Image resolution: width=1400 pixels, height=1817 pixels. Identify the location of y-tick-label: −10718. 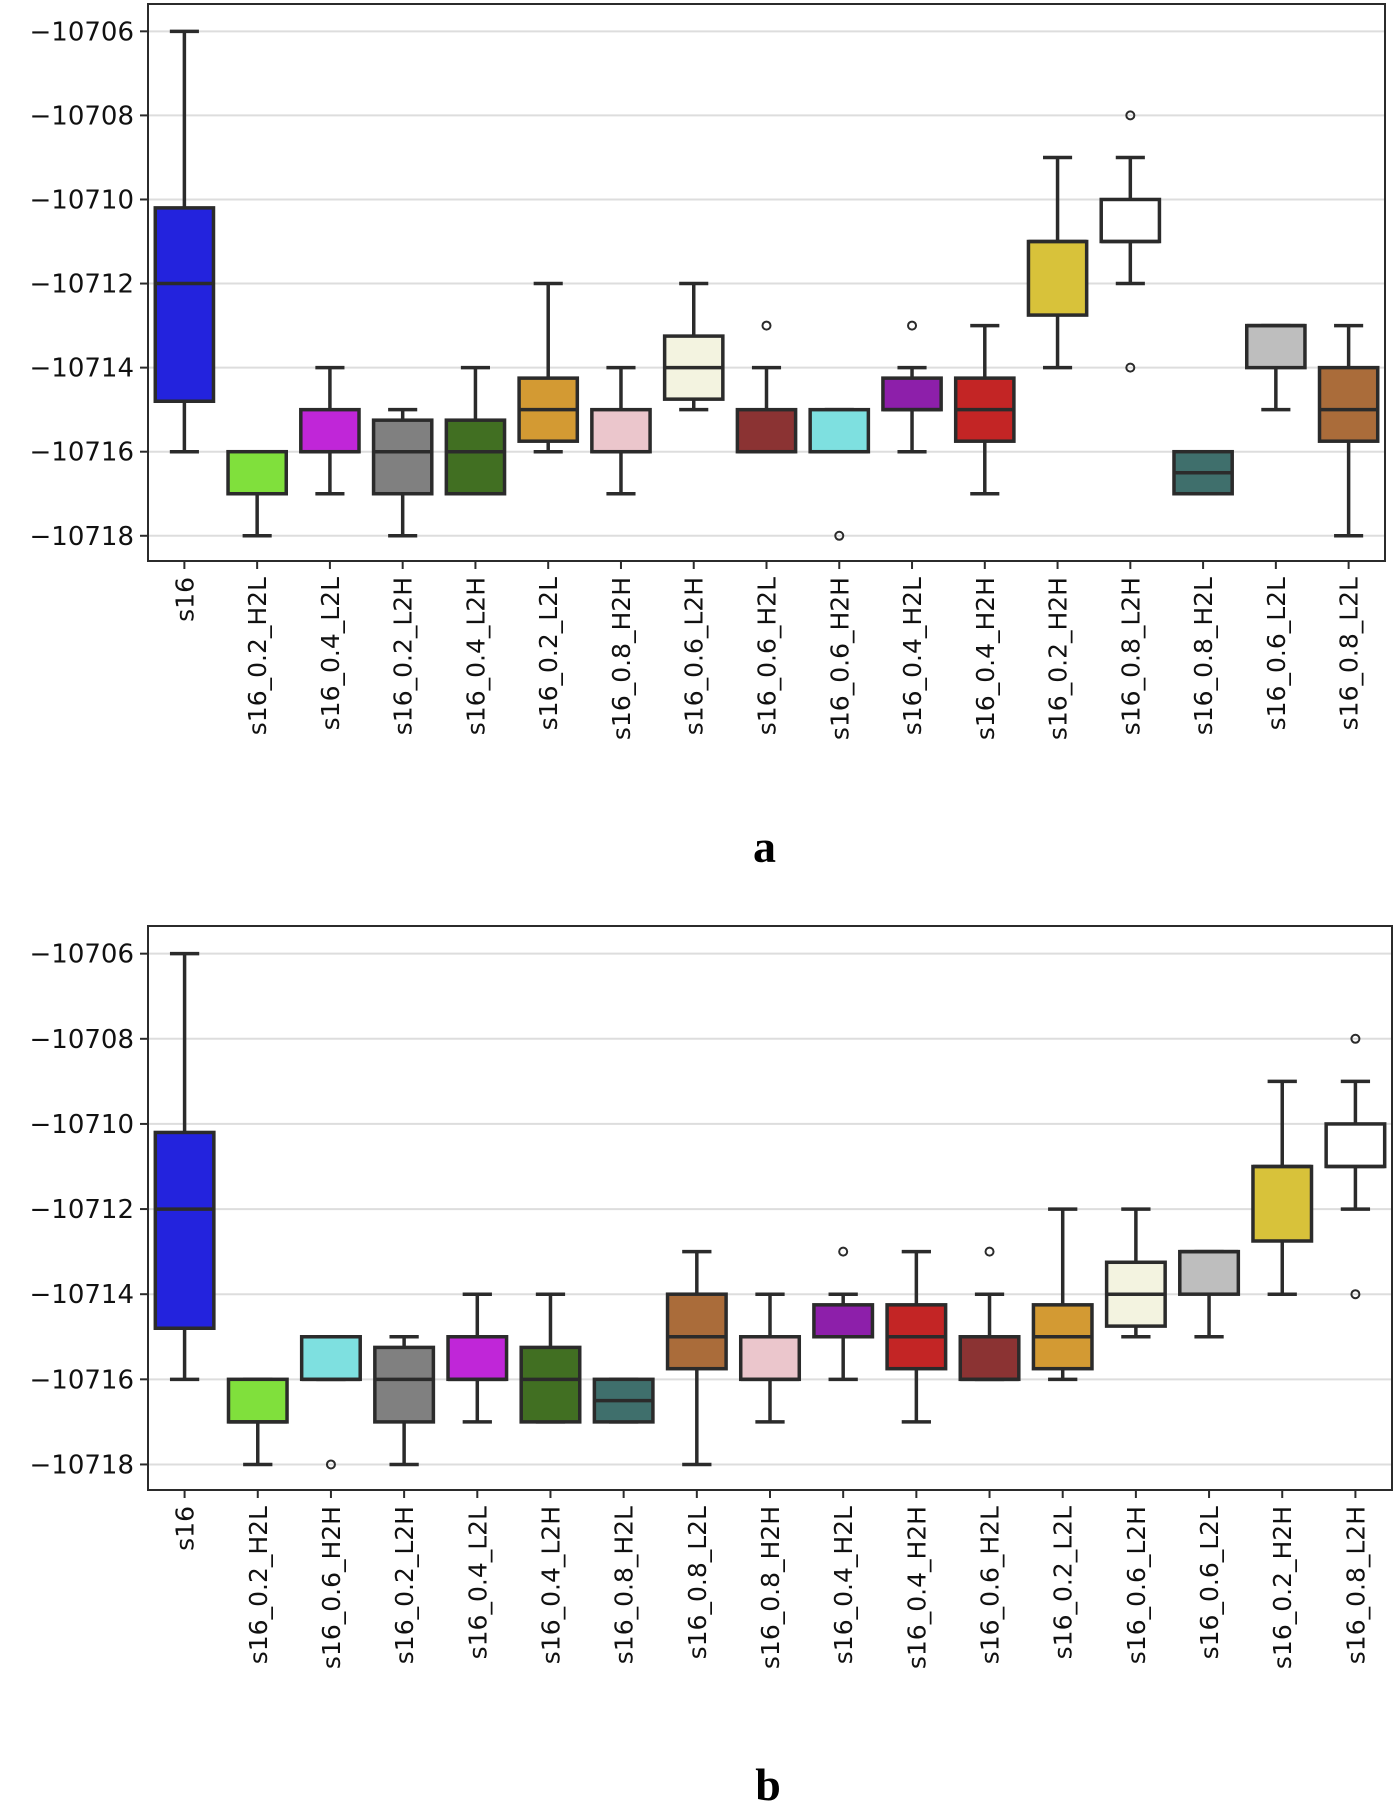
(82, 1465).